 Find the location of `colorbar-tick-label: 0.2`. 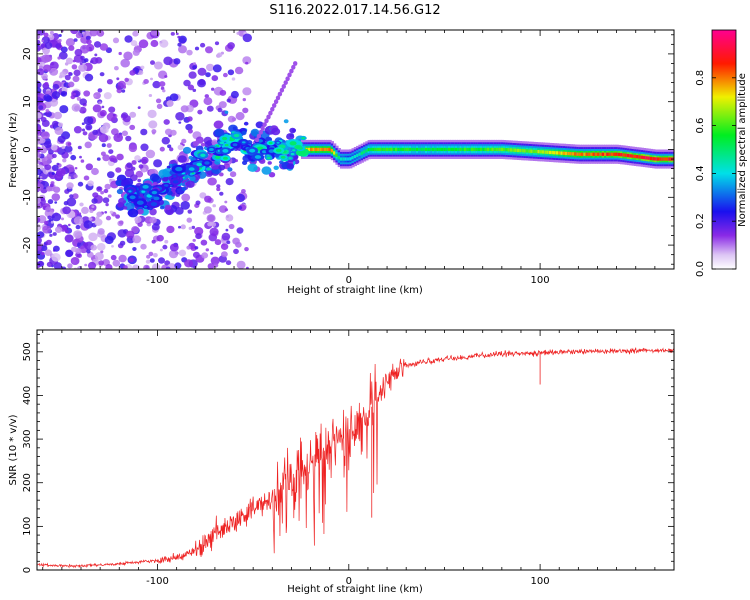

colorbar-tick-label: 0.2 is located at coordinates (700, 221).